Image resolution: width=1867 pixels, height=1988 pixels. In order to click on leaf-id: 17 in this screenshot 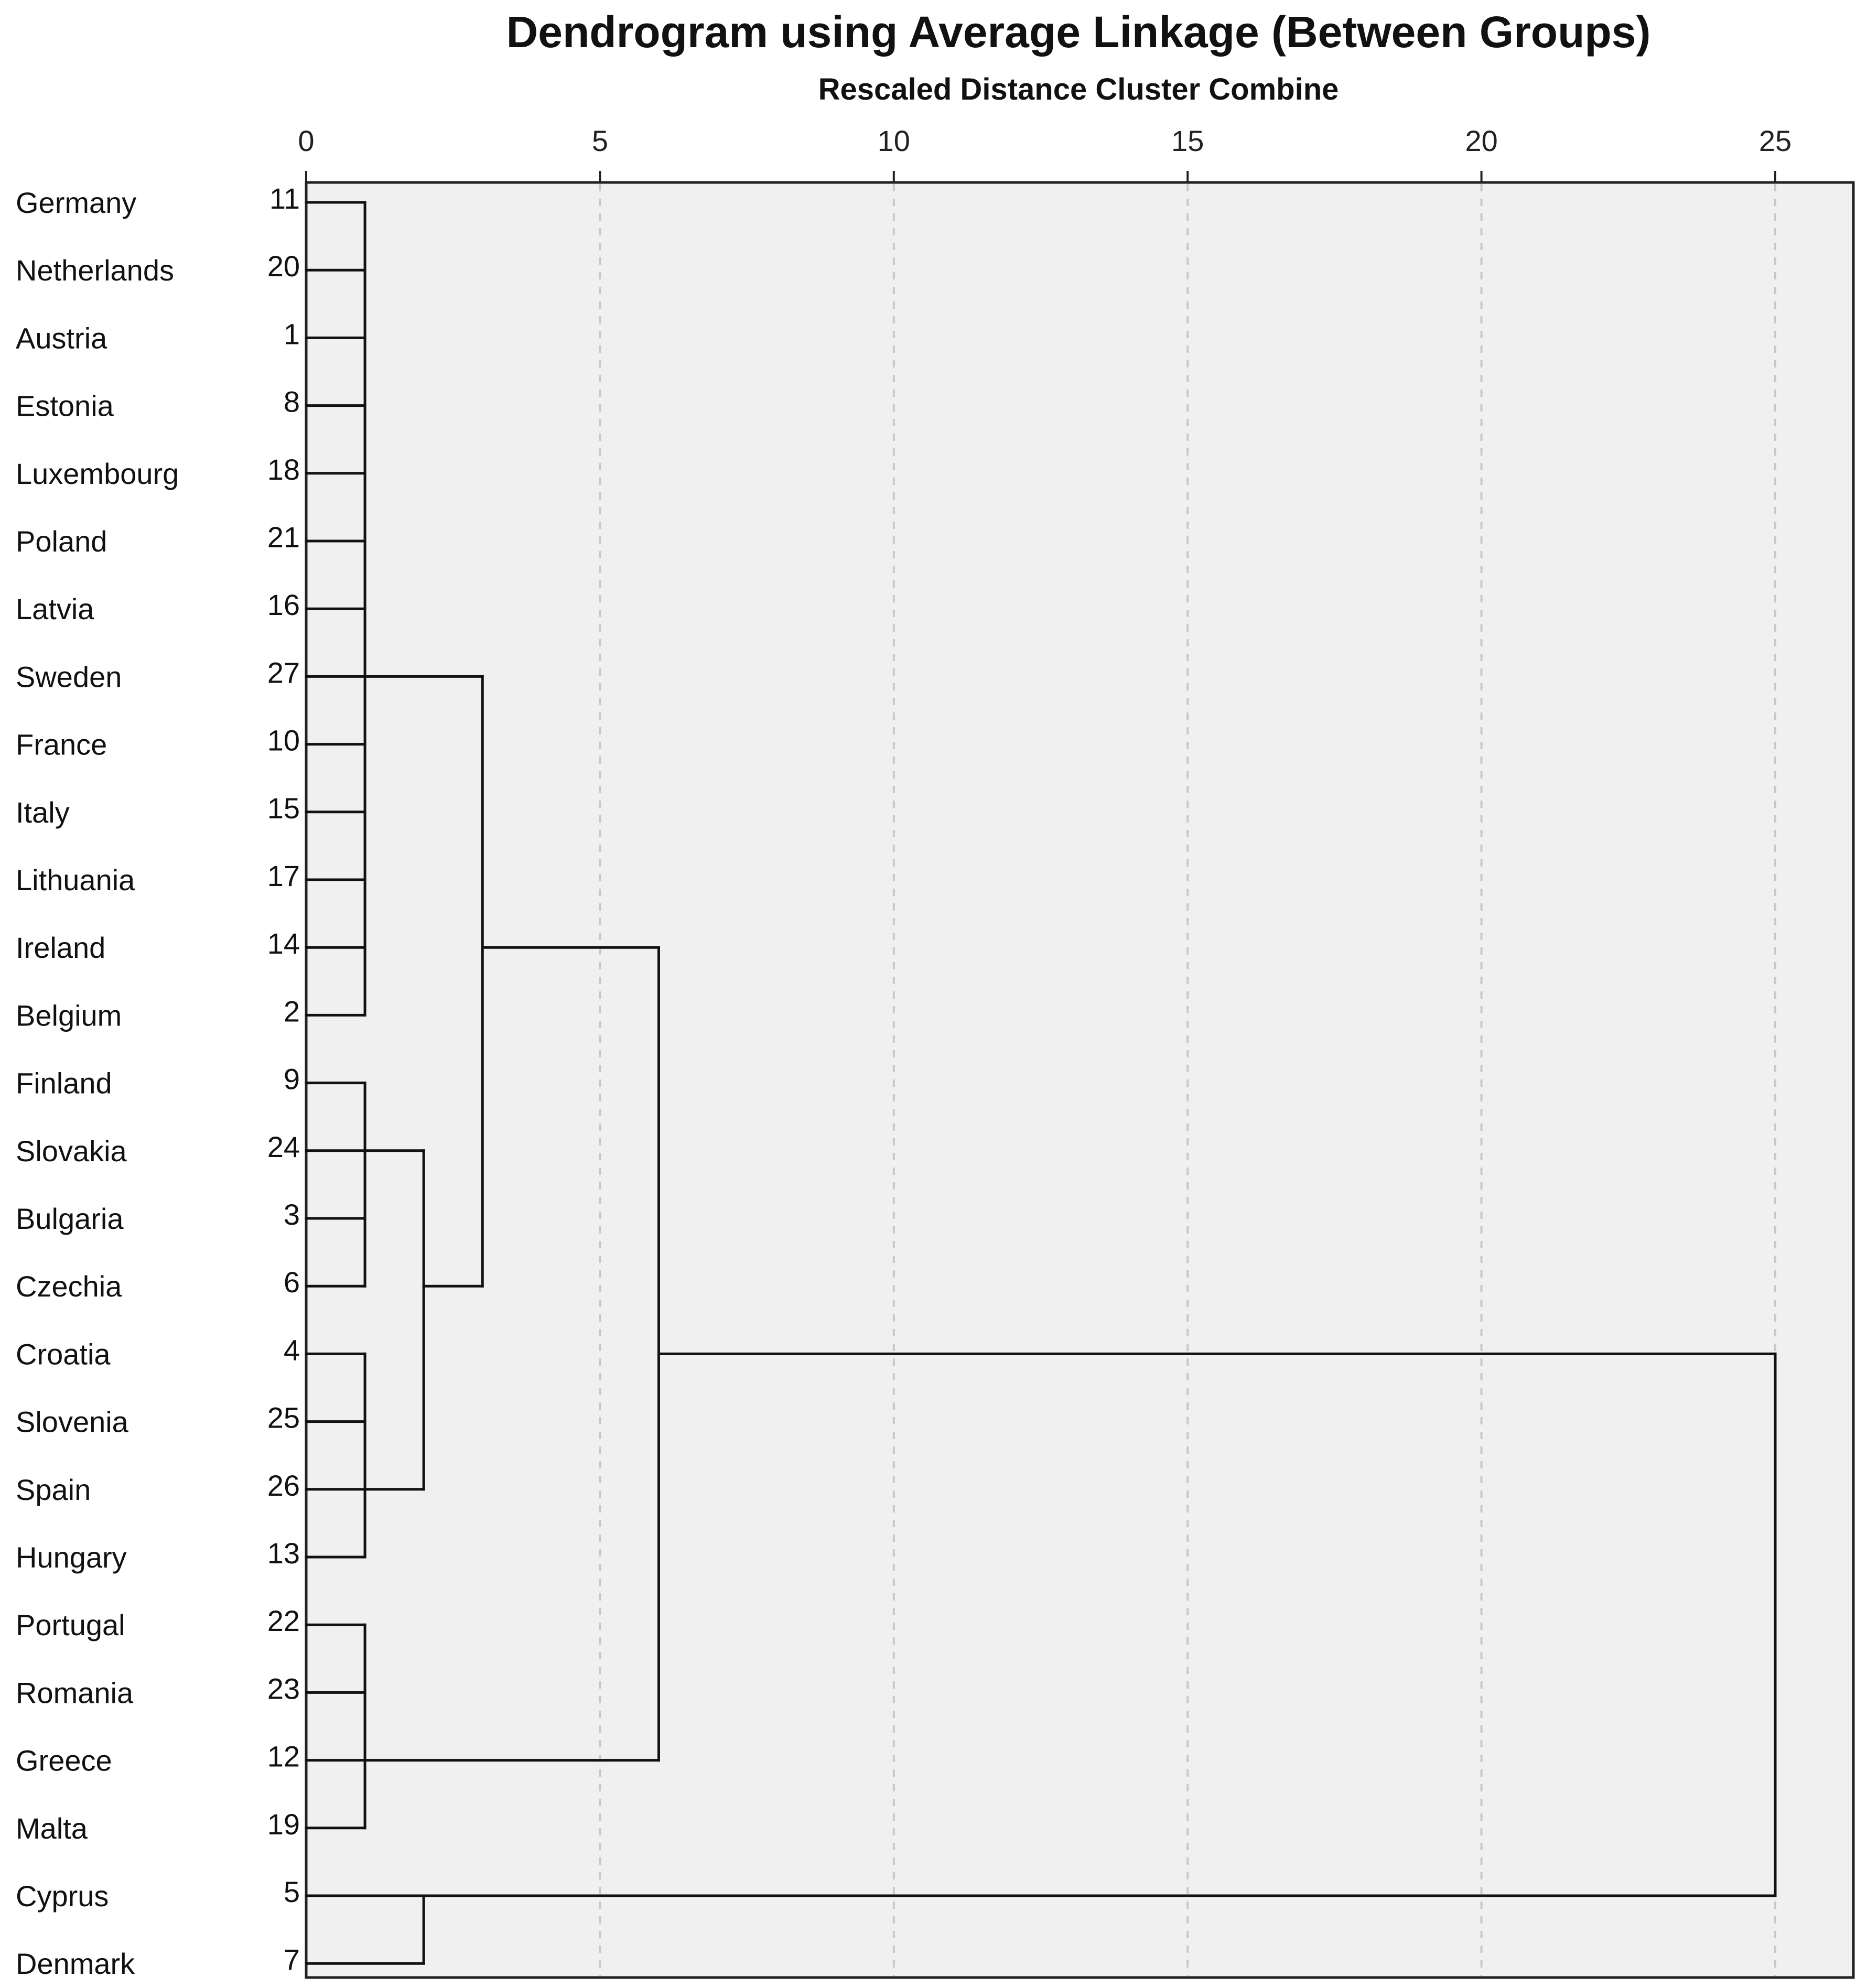, I will do `click(283, 875)`.